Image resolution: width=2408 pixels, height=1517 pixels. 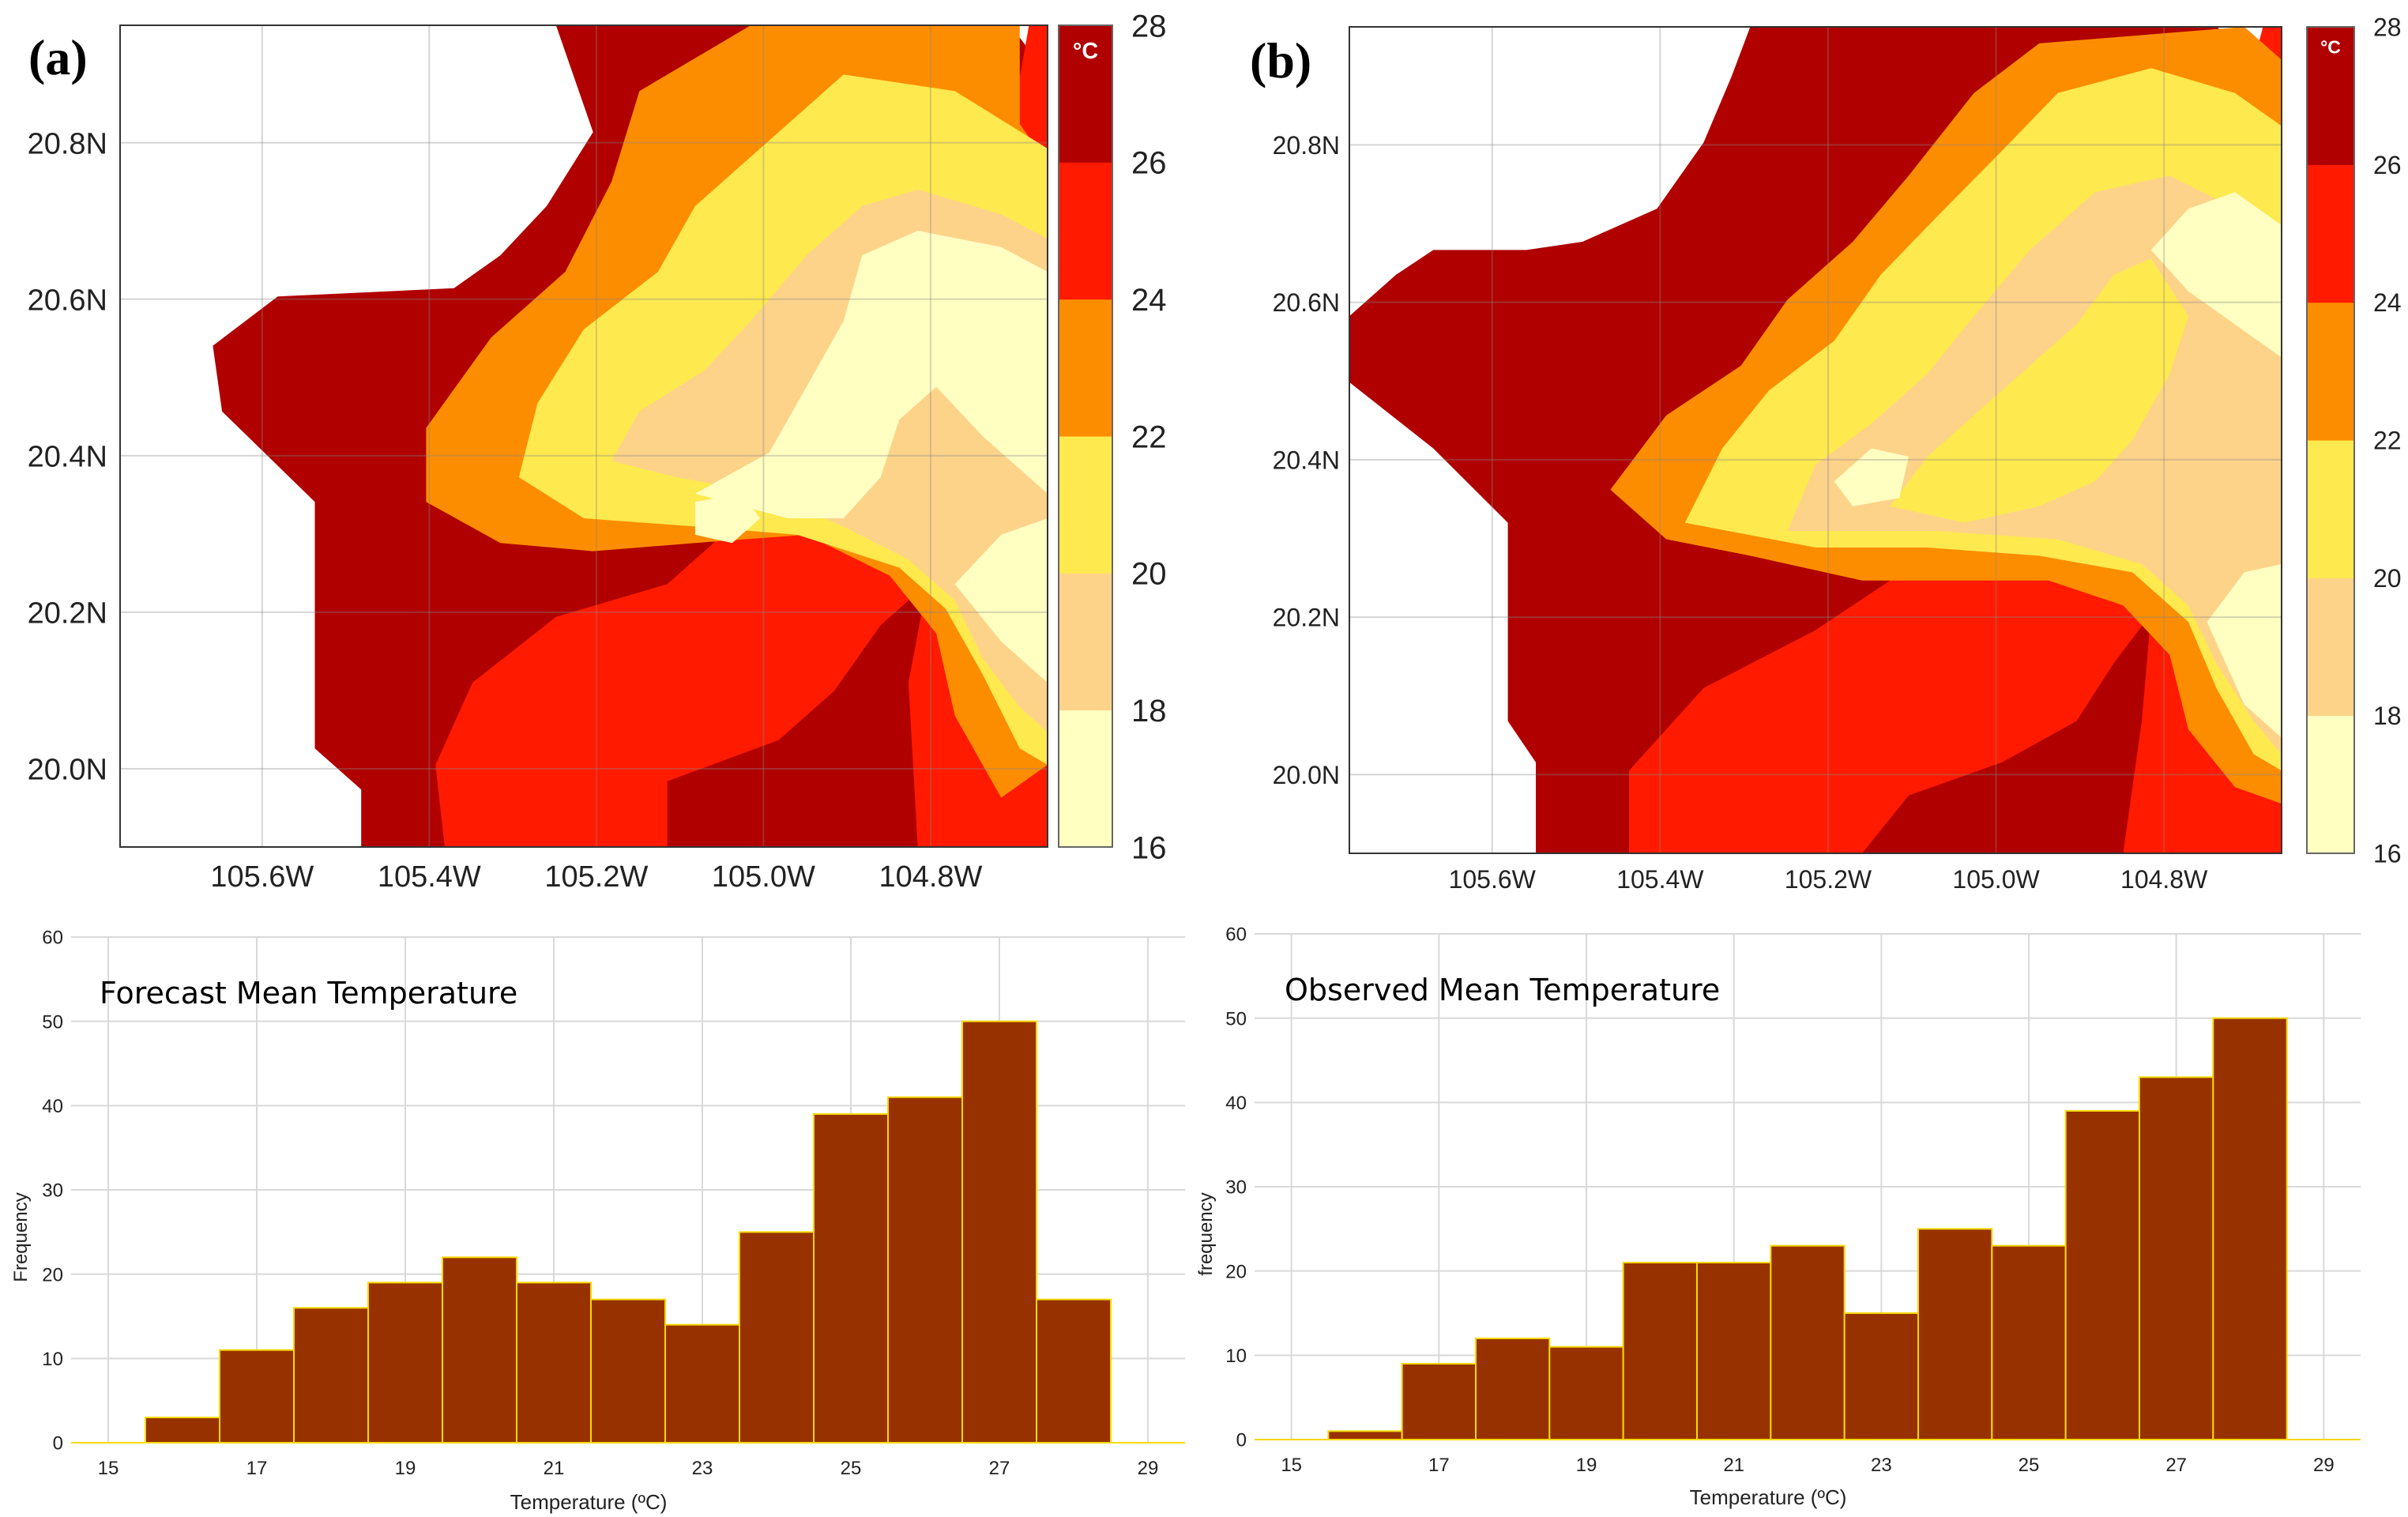 I want to click on colorbar: 16 18 20 22 24 26 28 °C, so click(x=1112, y=437).